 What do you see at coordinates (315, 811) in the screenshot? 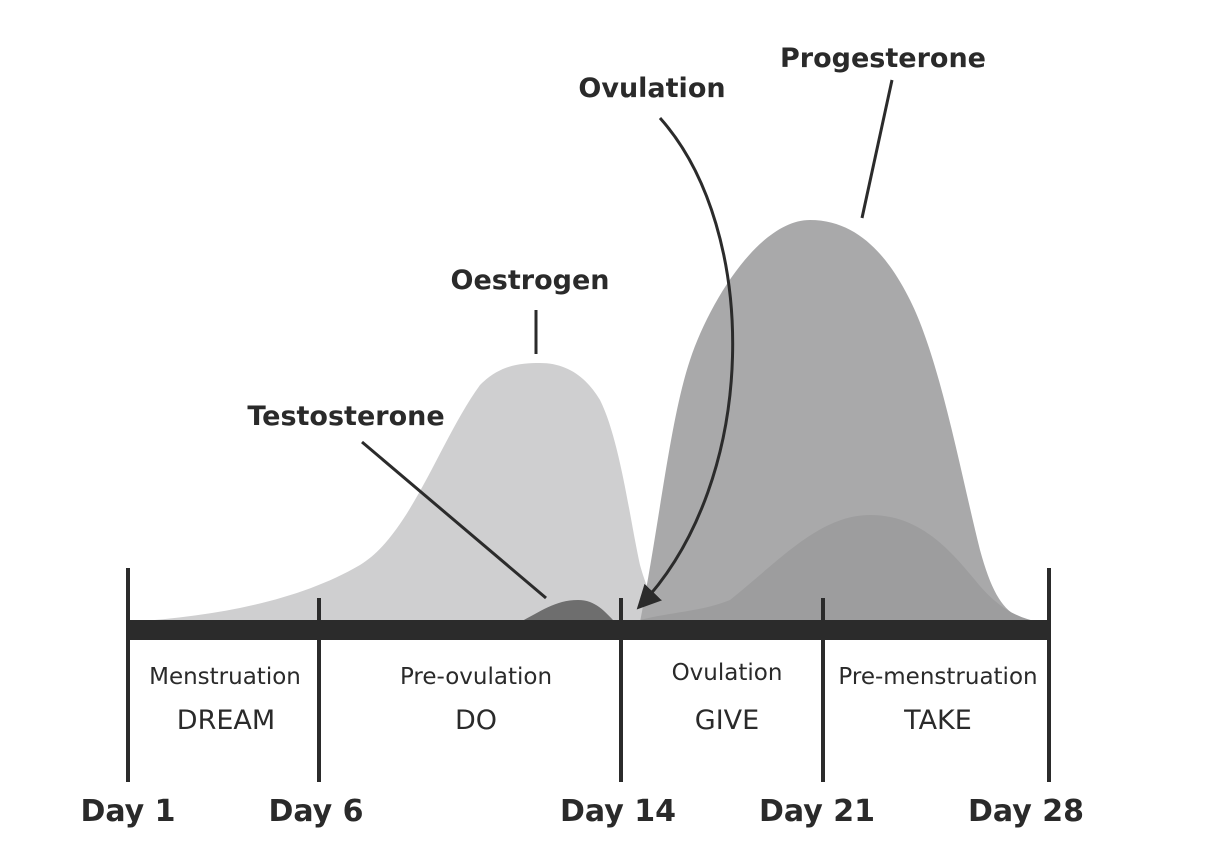
I see `day-label-6: Day 6` at bounding box center [315, 811].